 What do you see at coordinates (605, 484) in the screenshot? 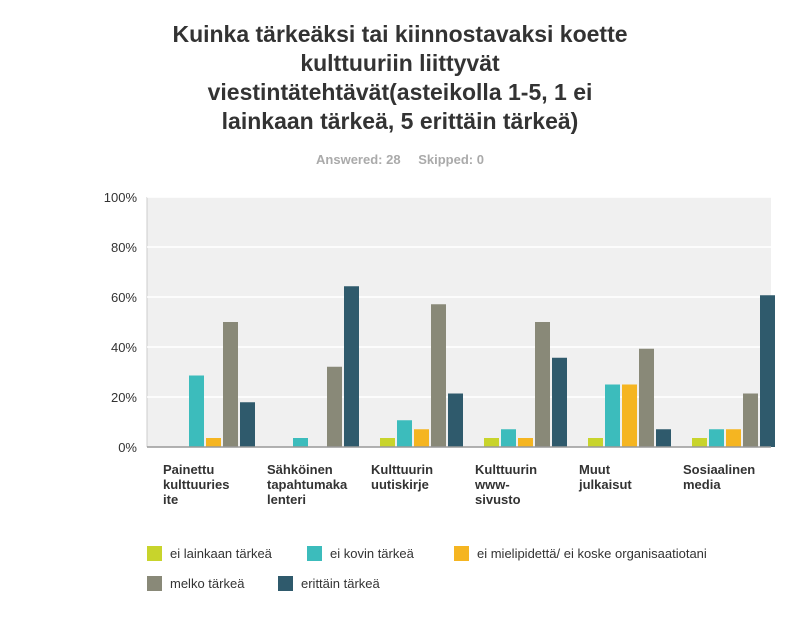
I see `x-category-label-line: julkaisut` at bounding box center [605, 484].